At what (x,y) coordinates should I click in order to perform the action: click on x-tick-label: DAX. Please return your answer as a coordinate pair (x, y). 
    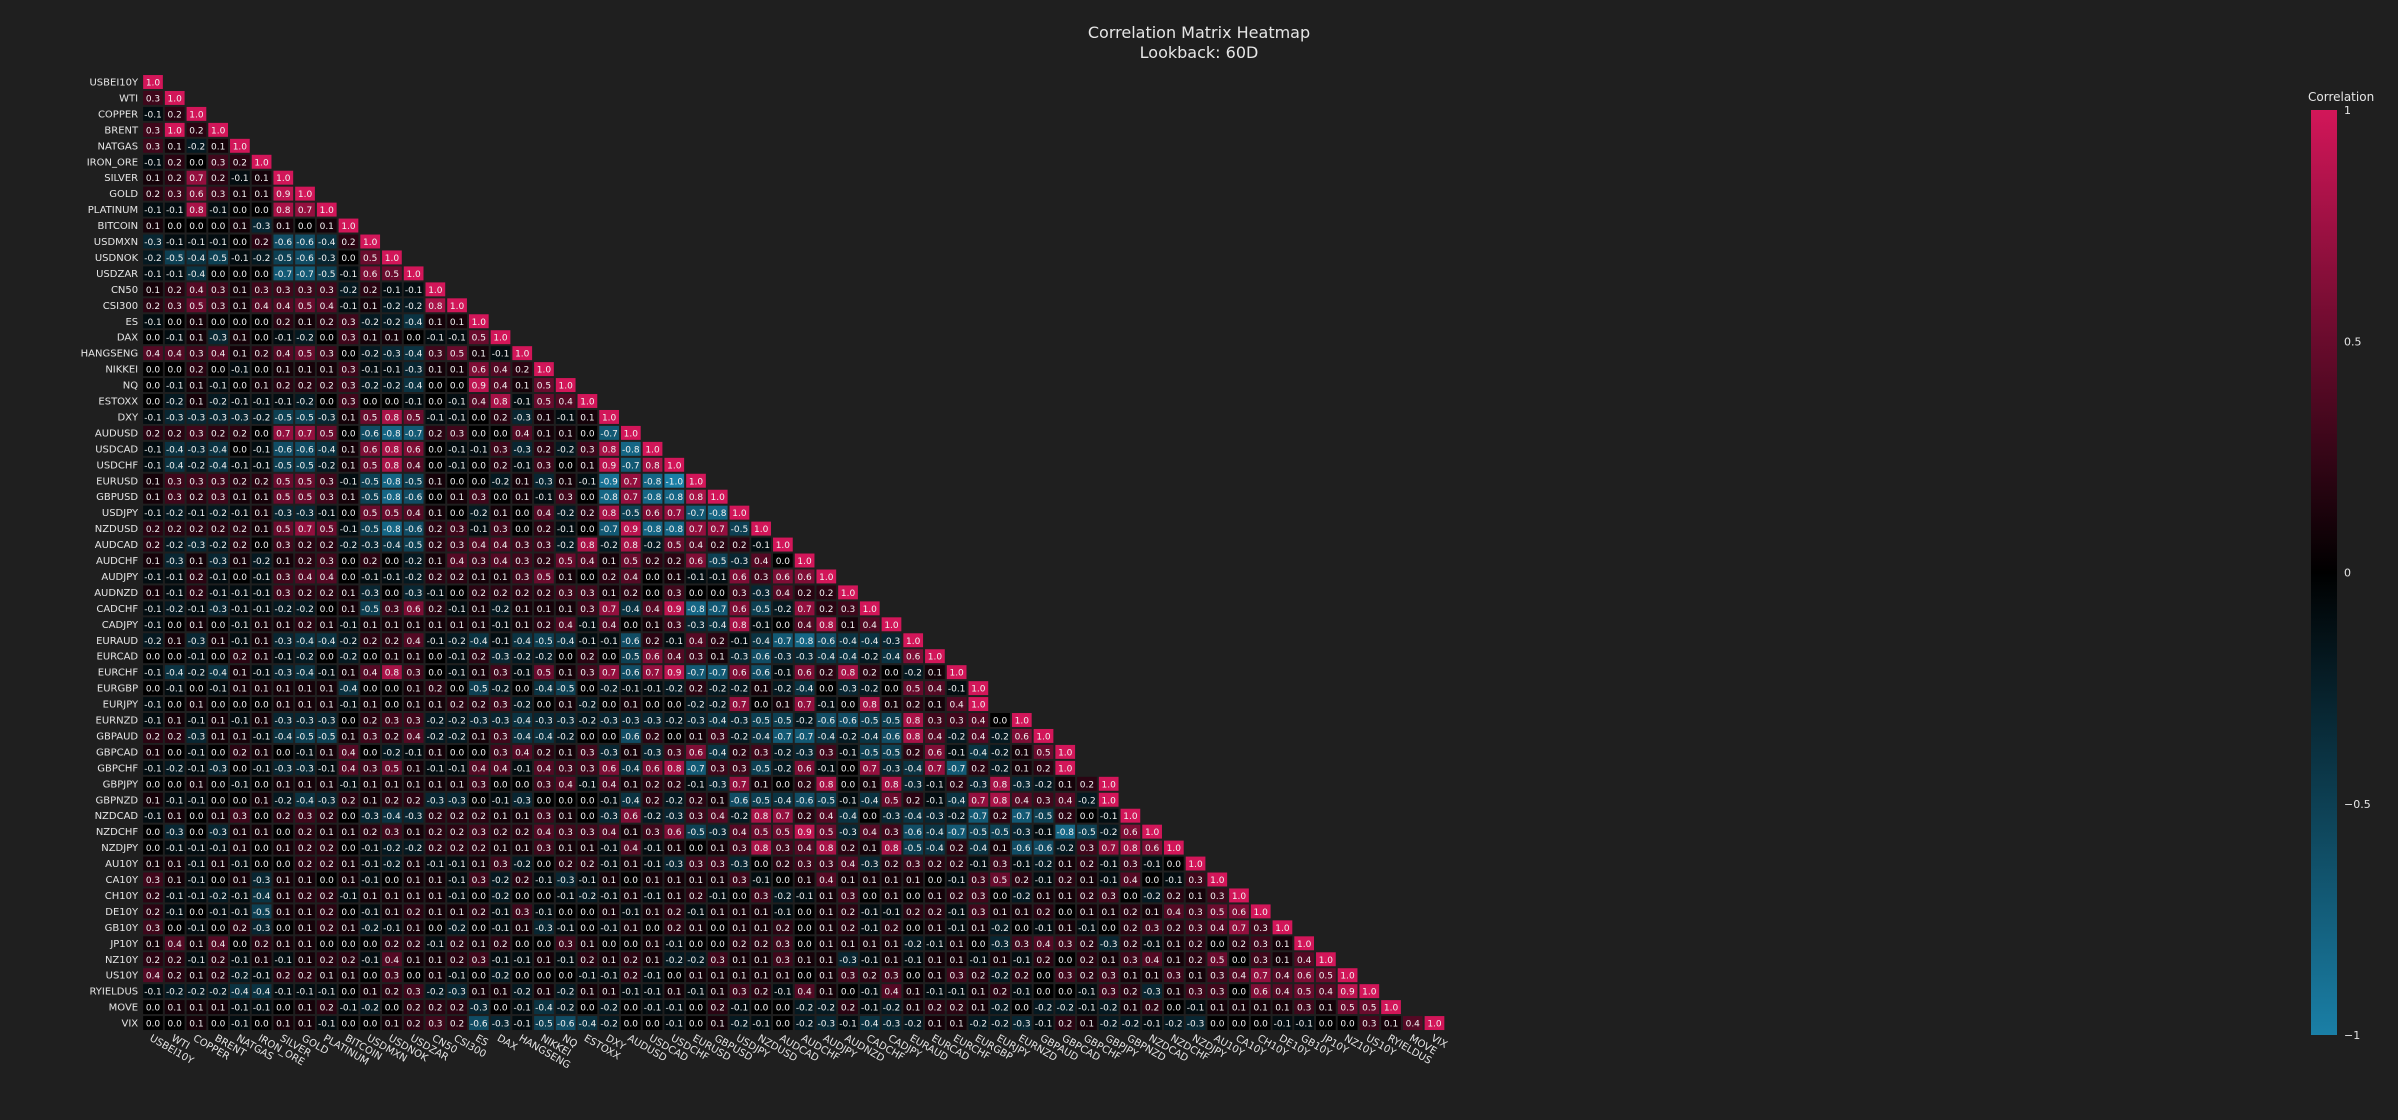
    Looking at the image, I should click on (507, 1043).